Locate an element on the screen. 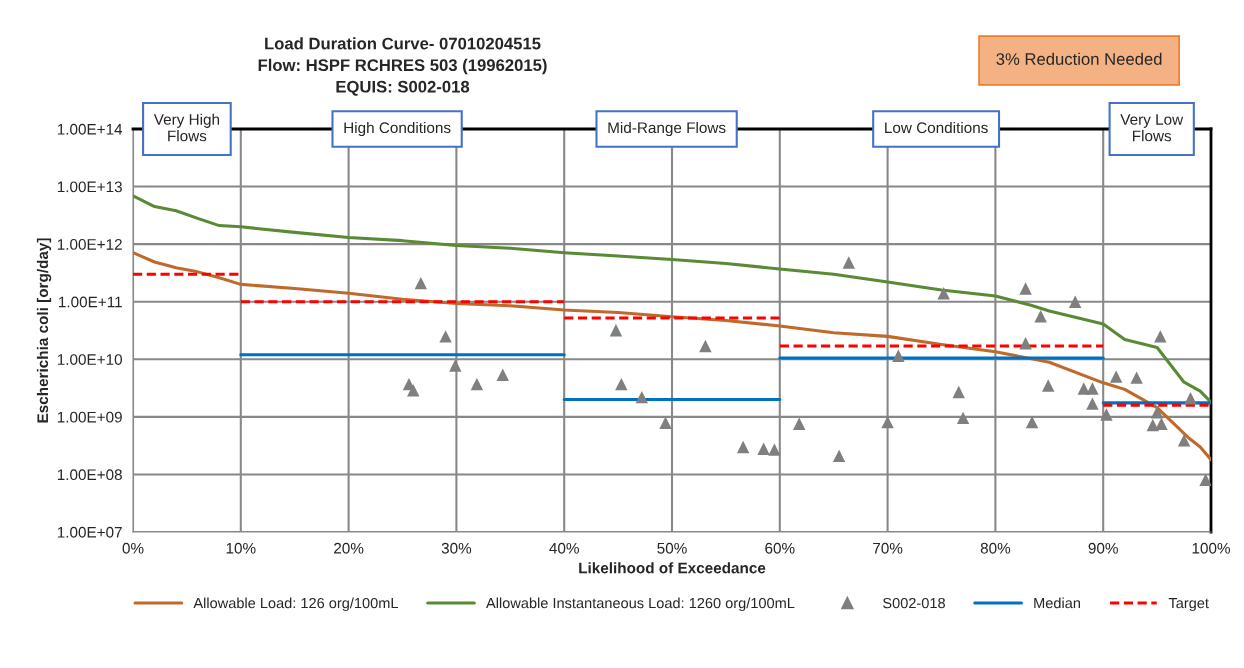  legend-label: S002-018 is located at coordinates (914, 603).